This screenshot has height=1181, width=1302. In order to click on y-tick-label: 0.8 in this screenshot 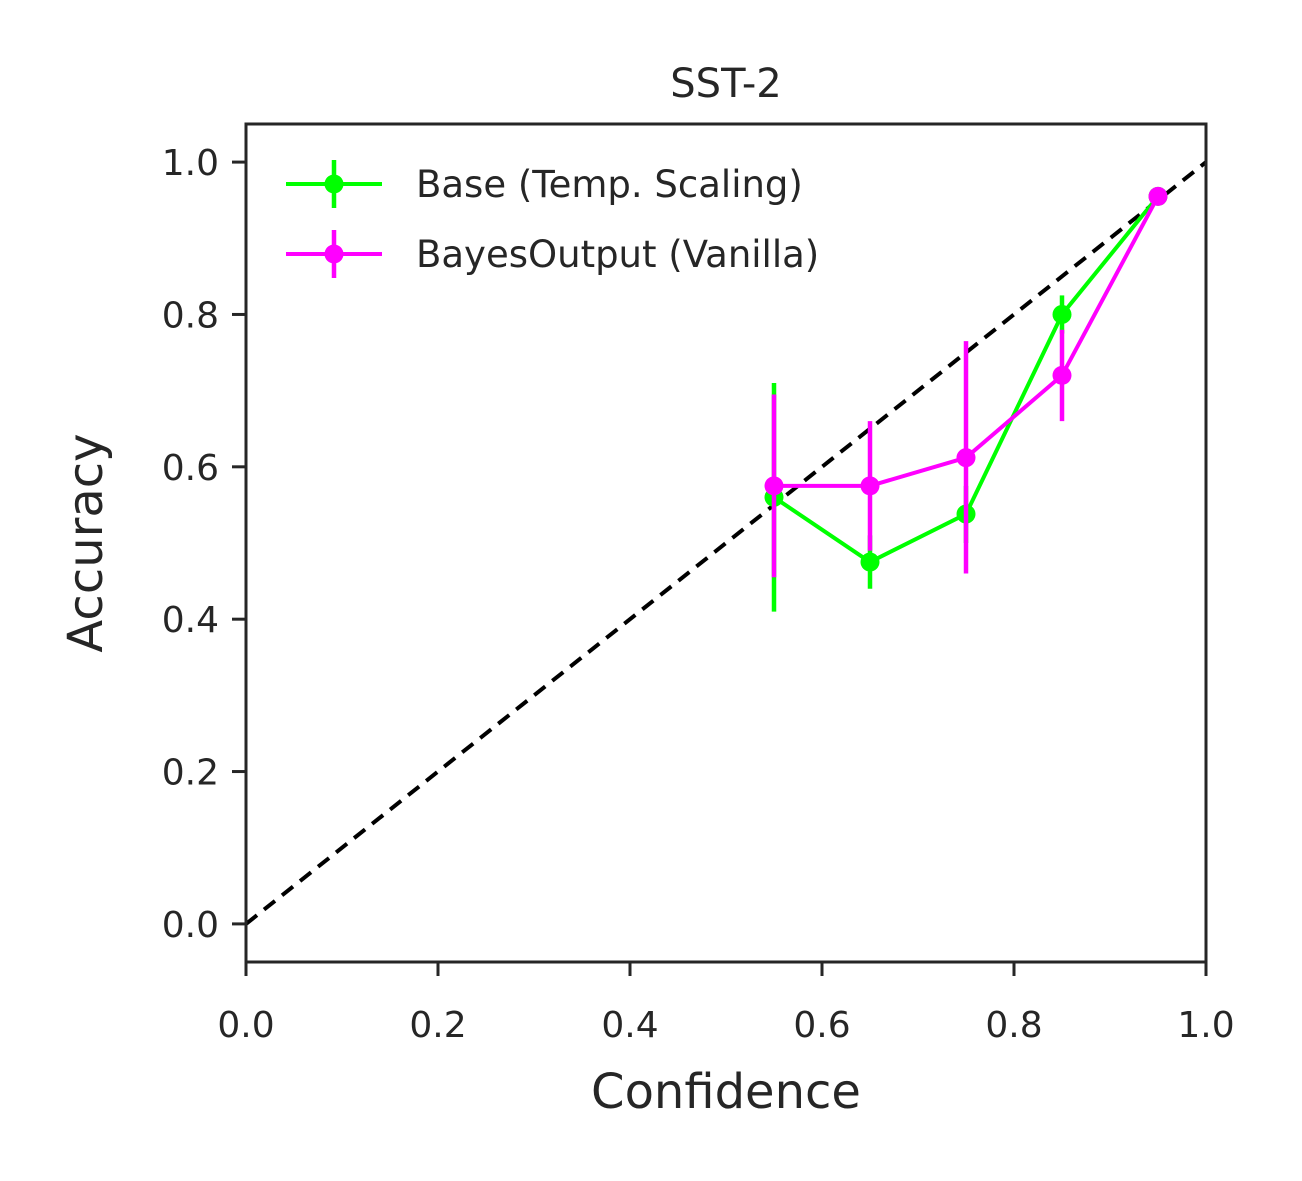, I will do `click(190, 315)`.